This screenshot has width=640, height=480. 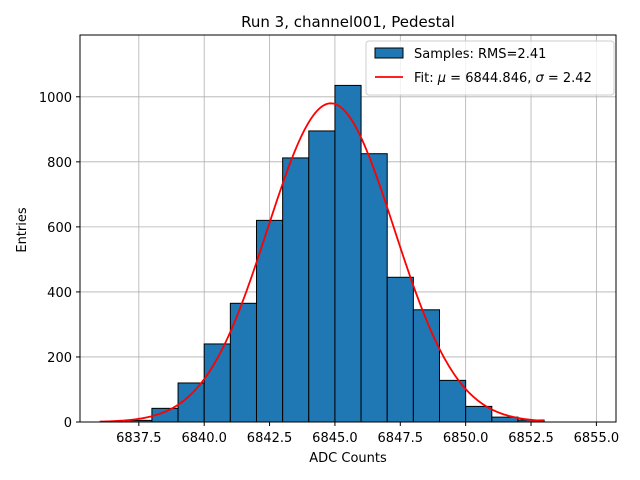 What do you see at coordinates (139, 438) in the screenshot?
I see `x-tick-label: 6837.5` at bounding box center [139, 438].